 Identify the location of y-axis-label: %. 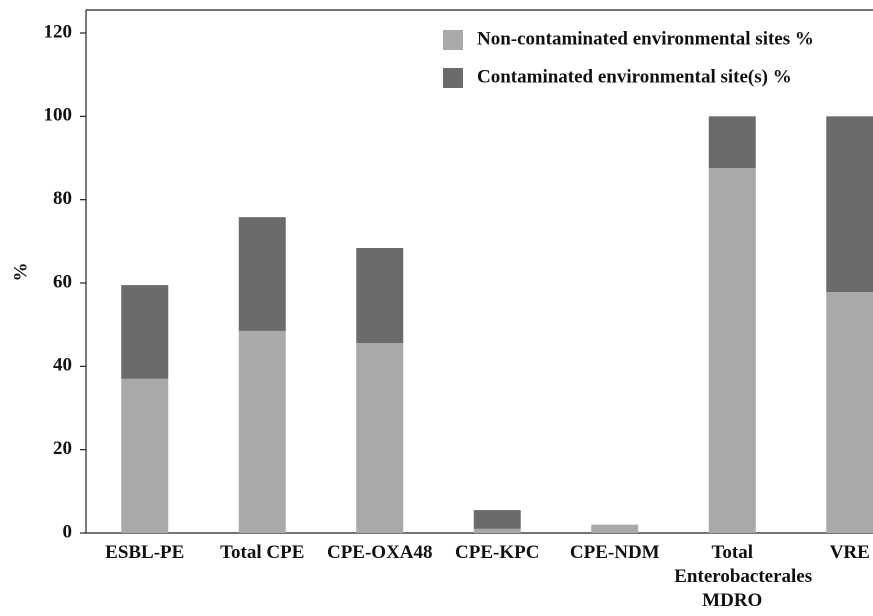
(20, 272).